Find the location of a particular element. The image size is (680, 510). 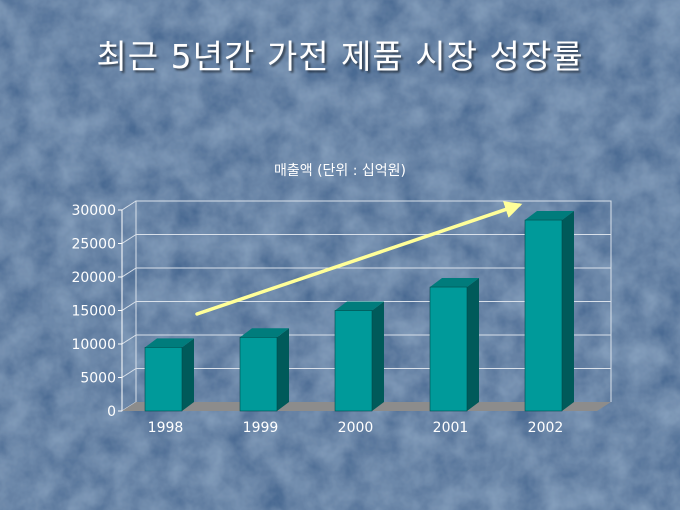

y-tick-label: 20000 is located at coordinates (93, 278).